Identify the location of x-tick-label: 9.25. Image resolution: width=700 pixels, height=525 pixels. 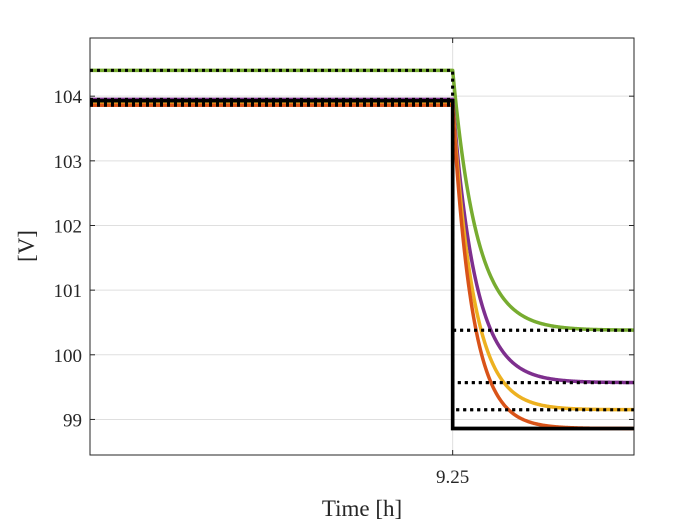
(452, 477).